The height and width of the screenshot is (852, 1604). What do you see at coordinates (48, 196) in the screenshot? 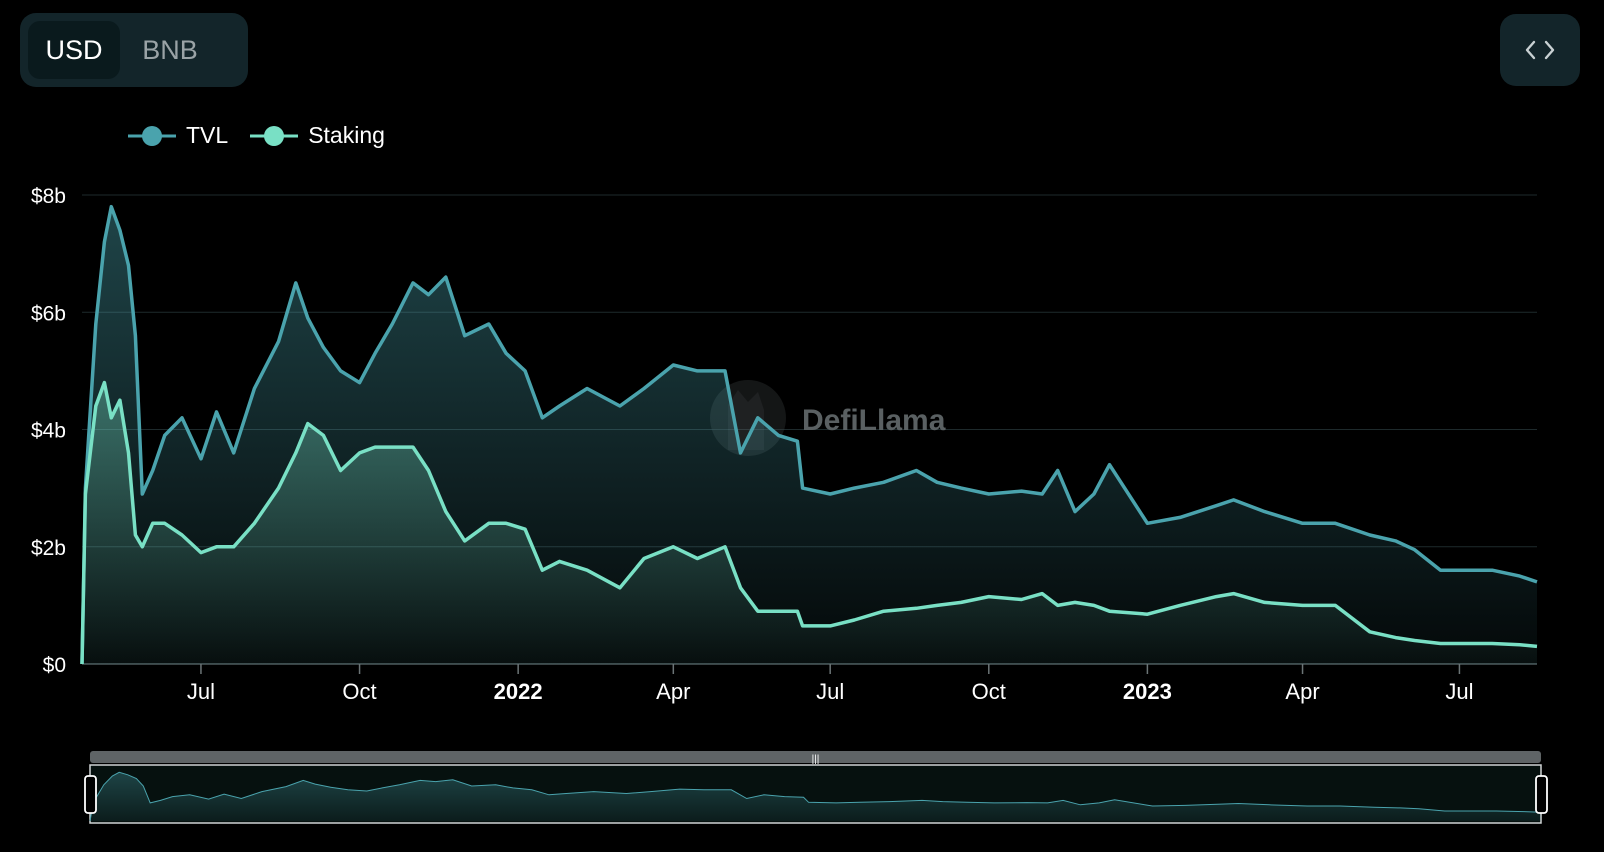
I see `y-tick-label: $8b` at bounding box center [48, 196].